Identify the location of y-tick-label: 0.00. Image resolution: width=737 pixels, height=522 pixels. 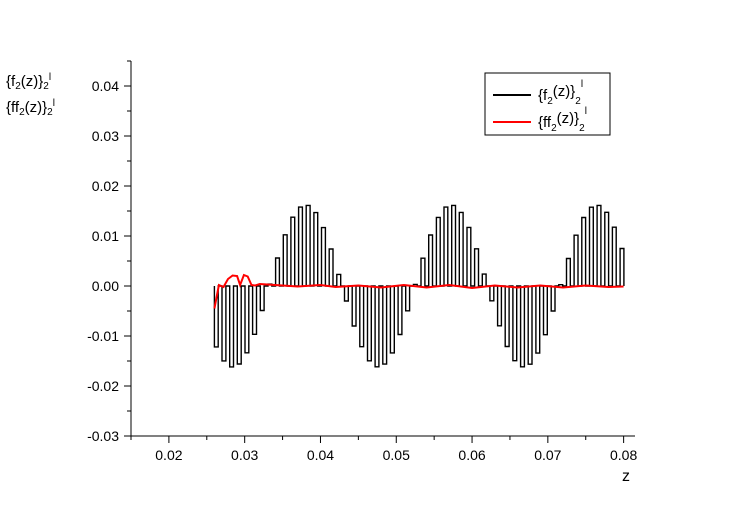
(105, 286).